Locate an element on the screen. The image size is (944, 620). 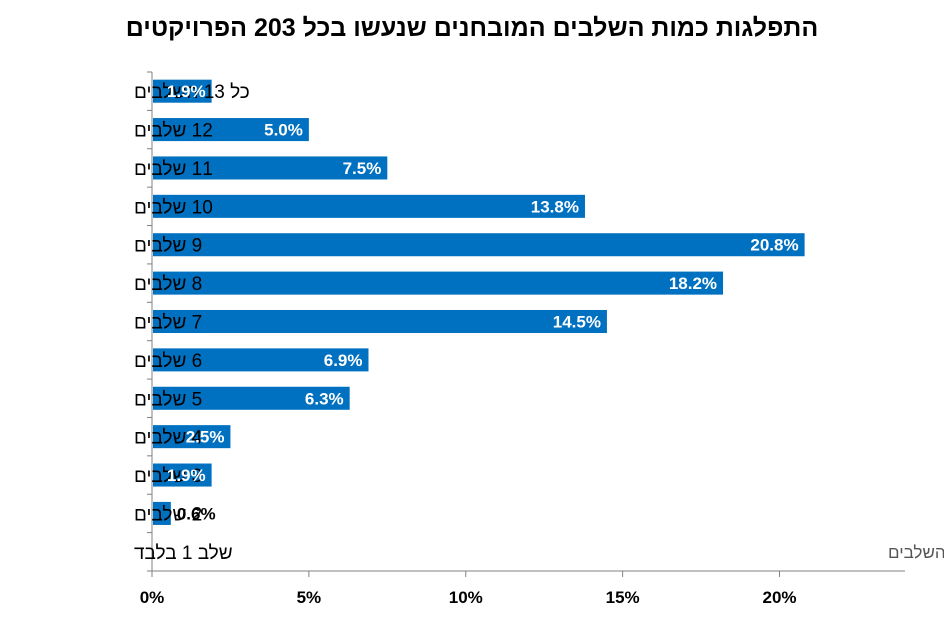
category-label: 4 שלבים is located at coordinates (168, 438).